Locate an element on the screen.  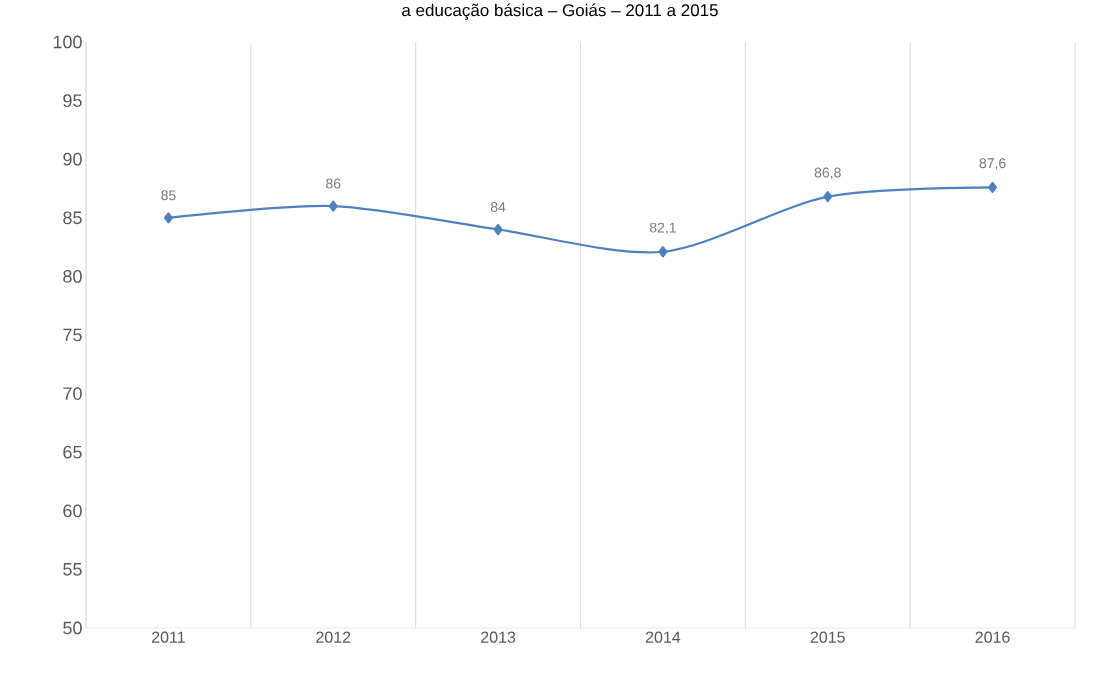
y-tick-label: 95 is located at coordinates (72, 100).